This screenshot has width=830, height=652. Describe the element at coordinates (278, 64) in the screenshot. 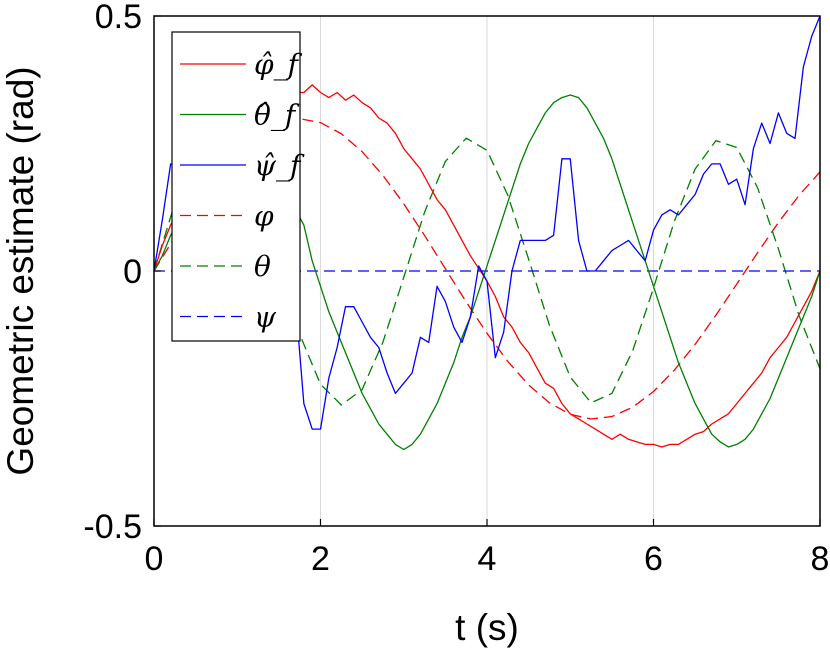

I see `legend-label-0: φ̂_f` at that location.